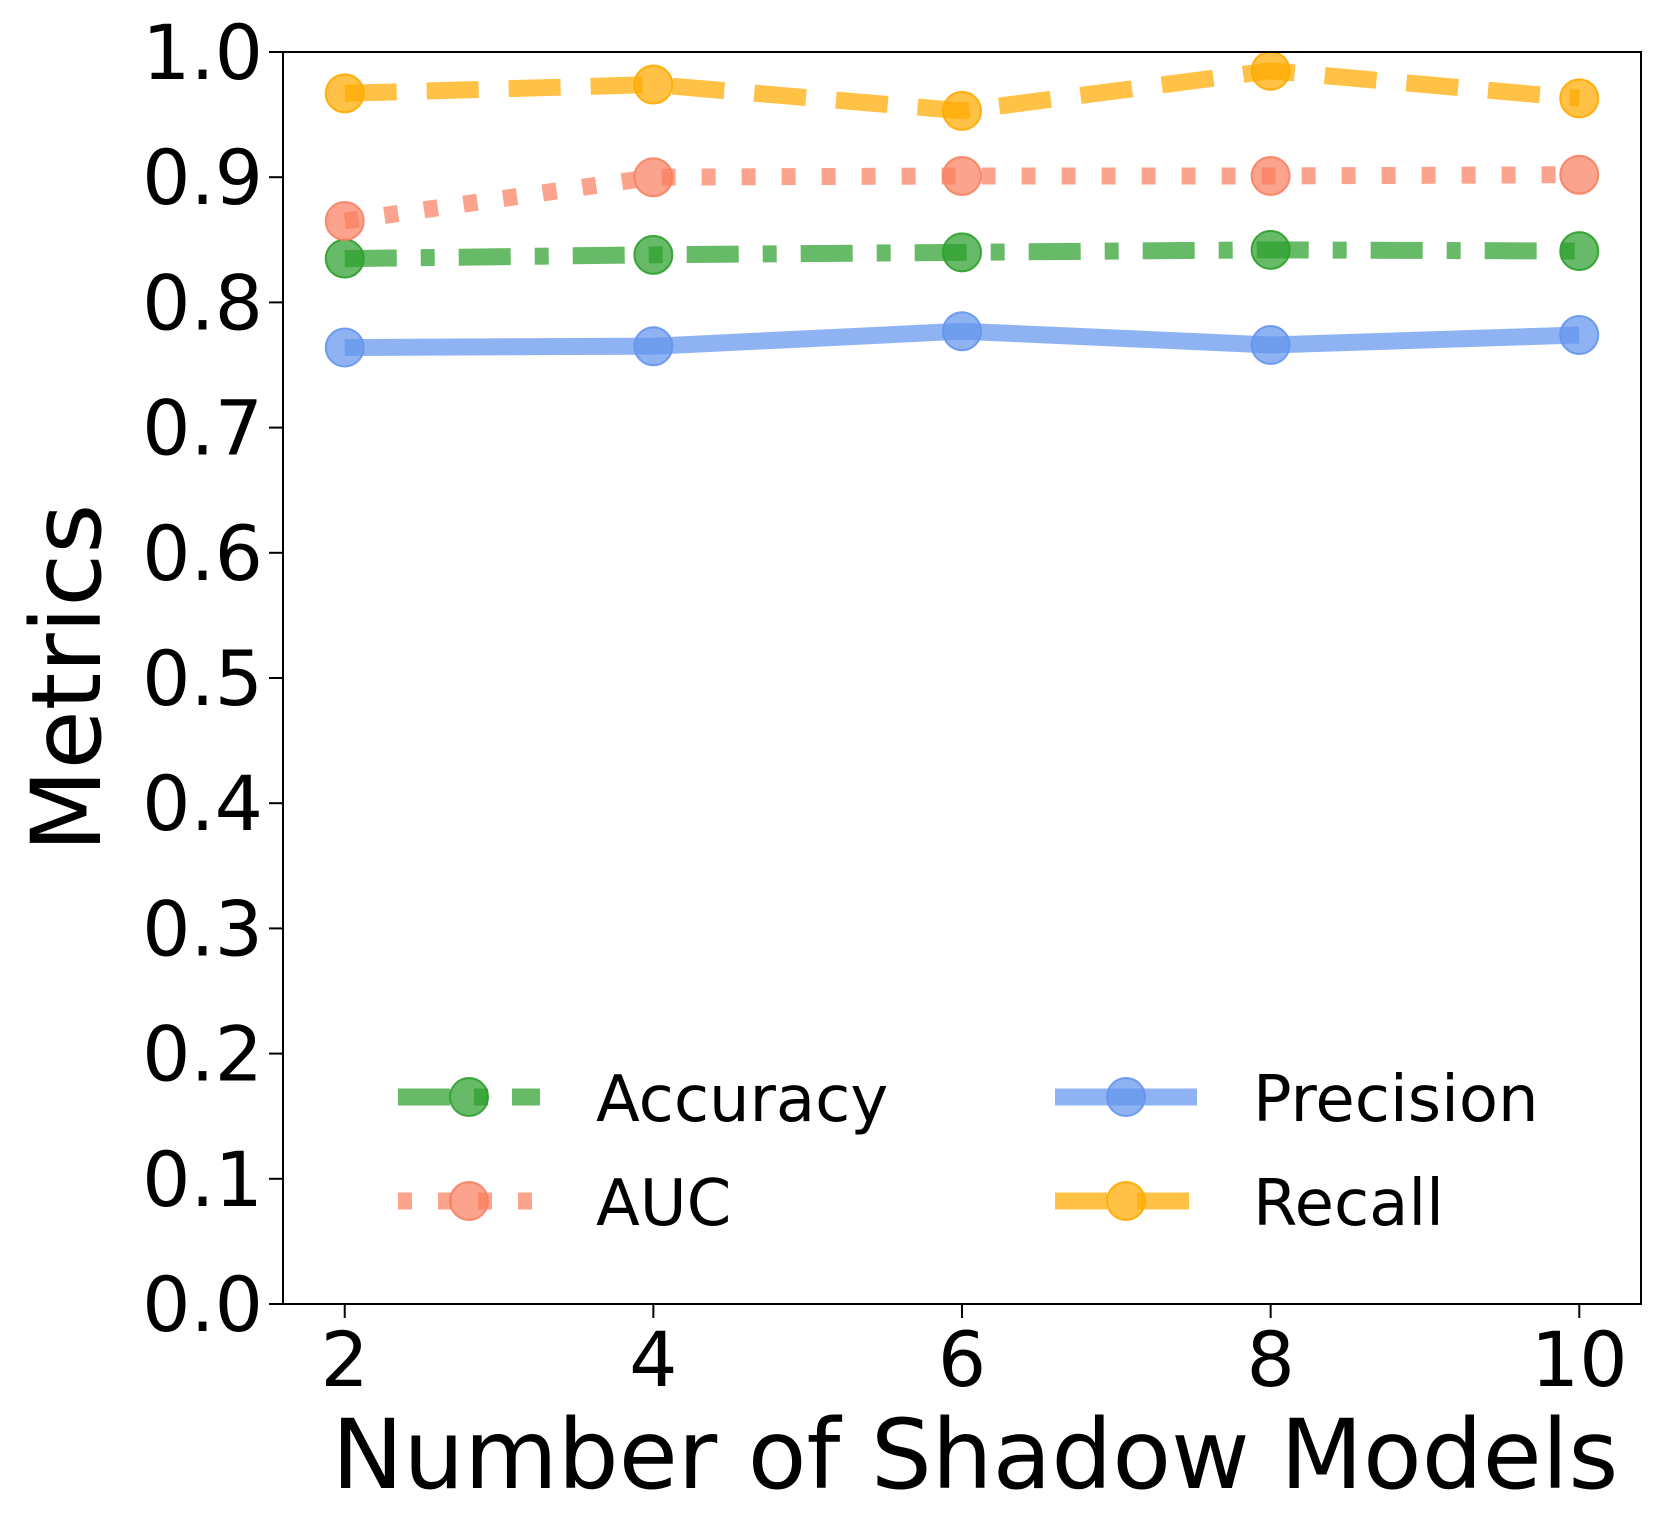 The image size is (1661, 1533). What do you see at coordinates (67, 678) in the screenshot?
I see `y-axis-label: Metrics` at bounding box center [67, 678].